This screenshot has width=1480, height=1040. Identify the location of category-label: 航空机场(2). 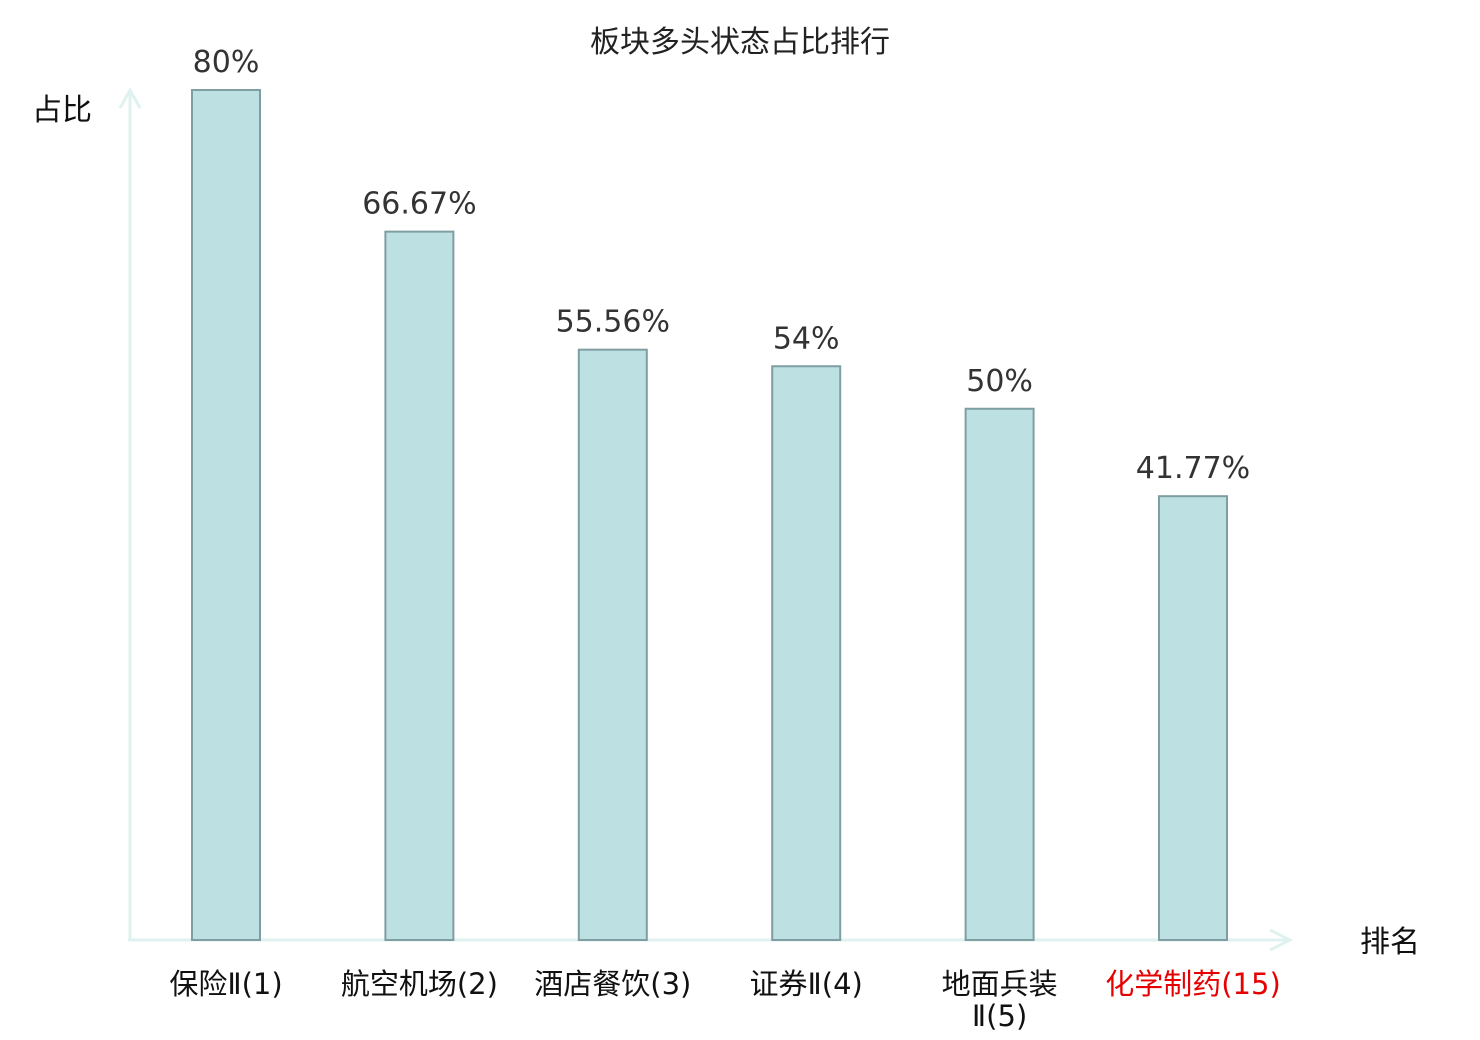
(419, 984).